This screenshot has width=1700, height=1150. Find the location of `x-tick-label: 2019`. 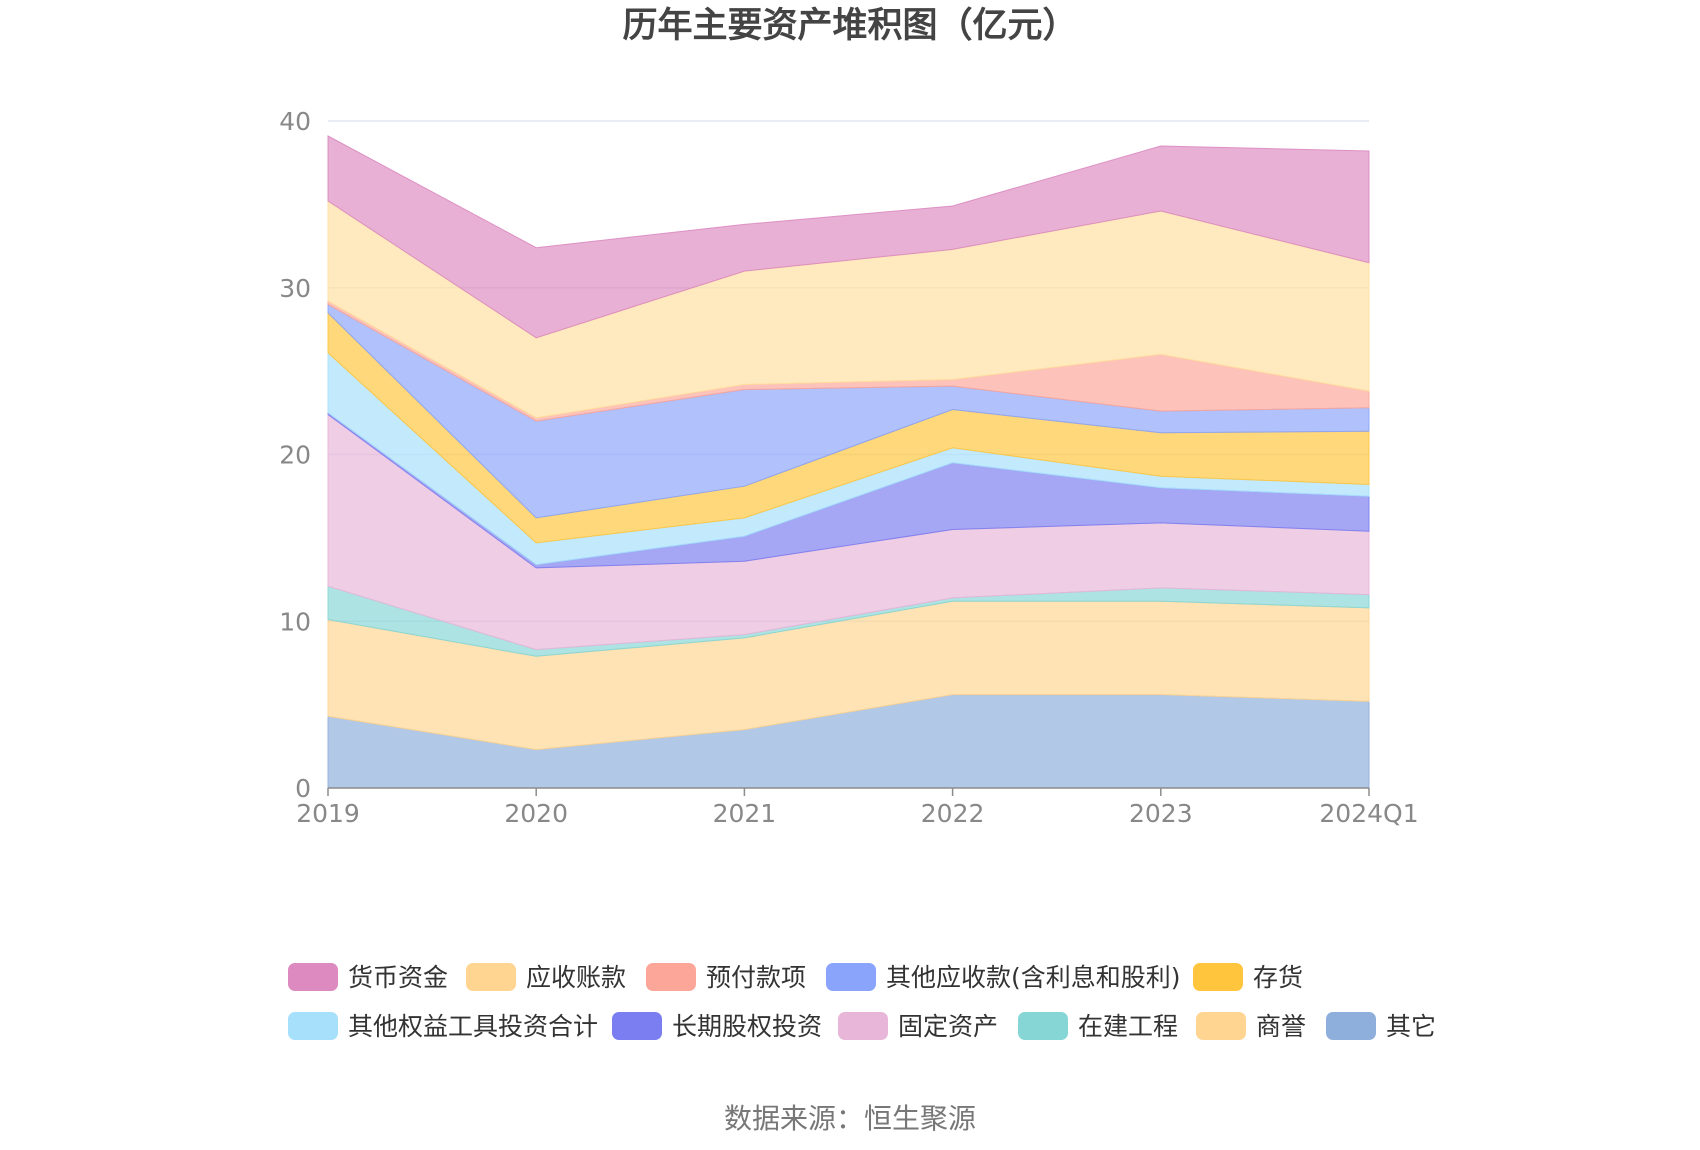

x-tick-label: 2019 is located at coordinates (328, 813).